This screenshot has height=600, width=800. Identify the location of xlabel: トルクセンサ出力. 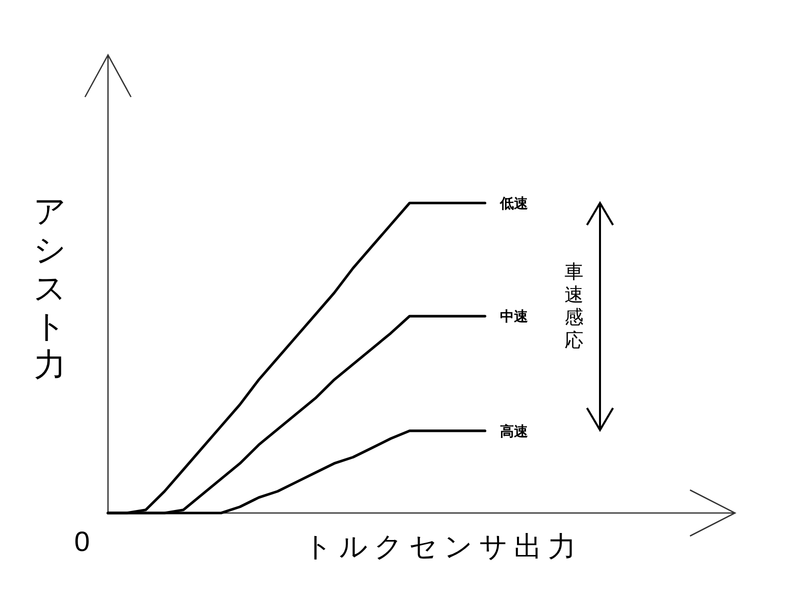
(443, 546).